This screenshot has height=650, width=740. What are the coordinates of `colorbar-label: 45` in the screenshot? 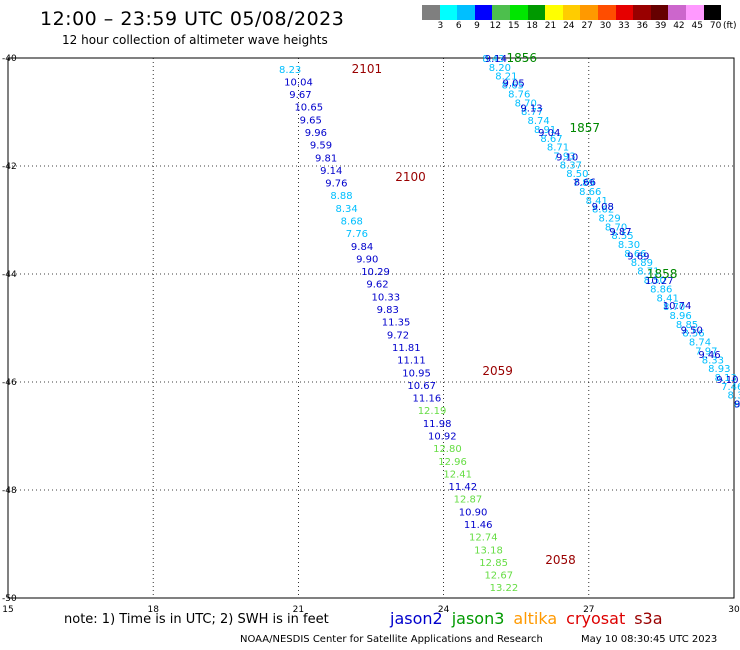 It's located at (697, 26).